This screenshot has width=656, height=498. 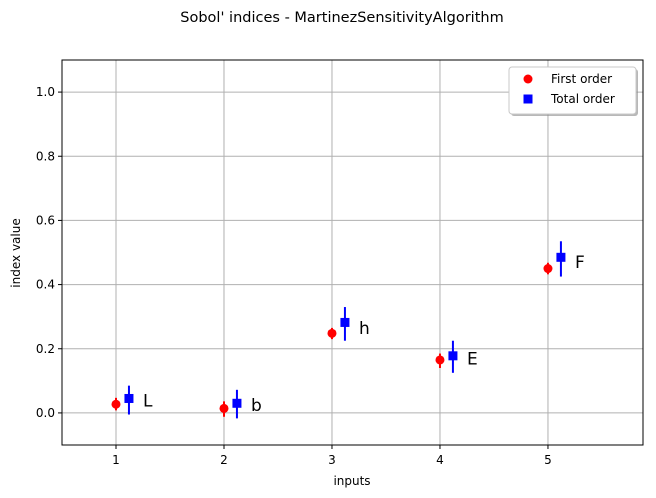 I want to click on legend-marker-first-order, so click(x=528, y=79).